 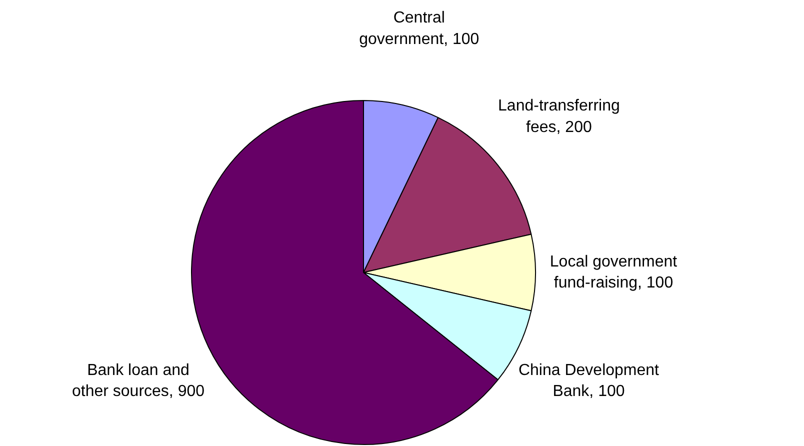 I want to click on slice-label: China Development Bank, 100, so click(x=589, y=381).